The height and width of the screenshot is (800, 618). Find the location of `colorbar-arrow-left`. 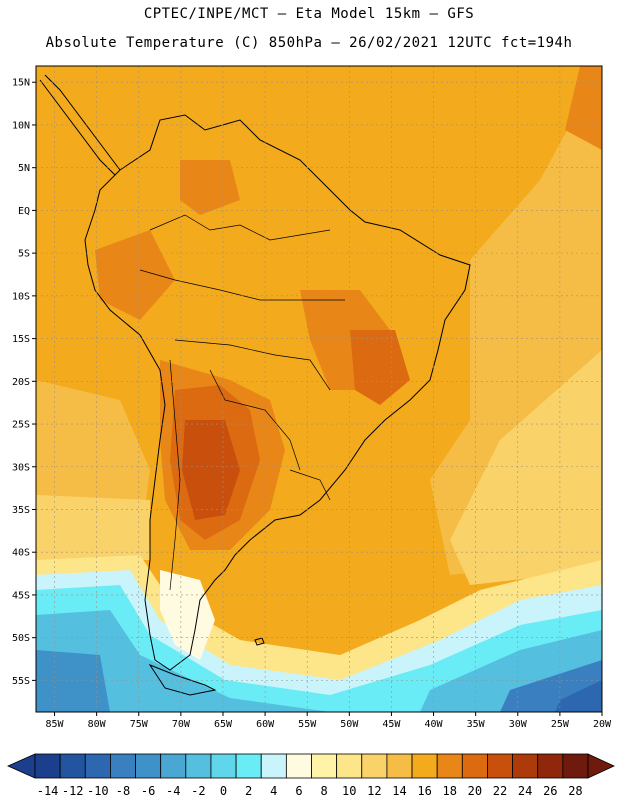

colorbar-arrow-left is located at coordinates (21, 766).